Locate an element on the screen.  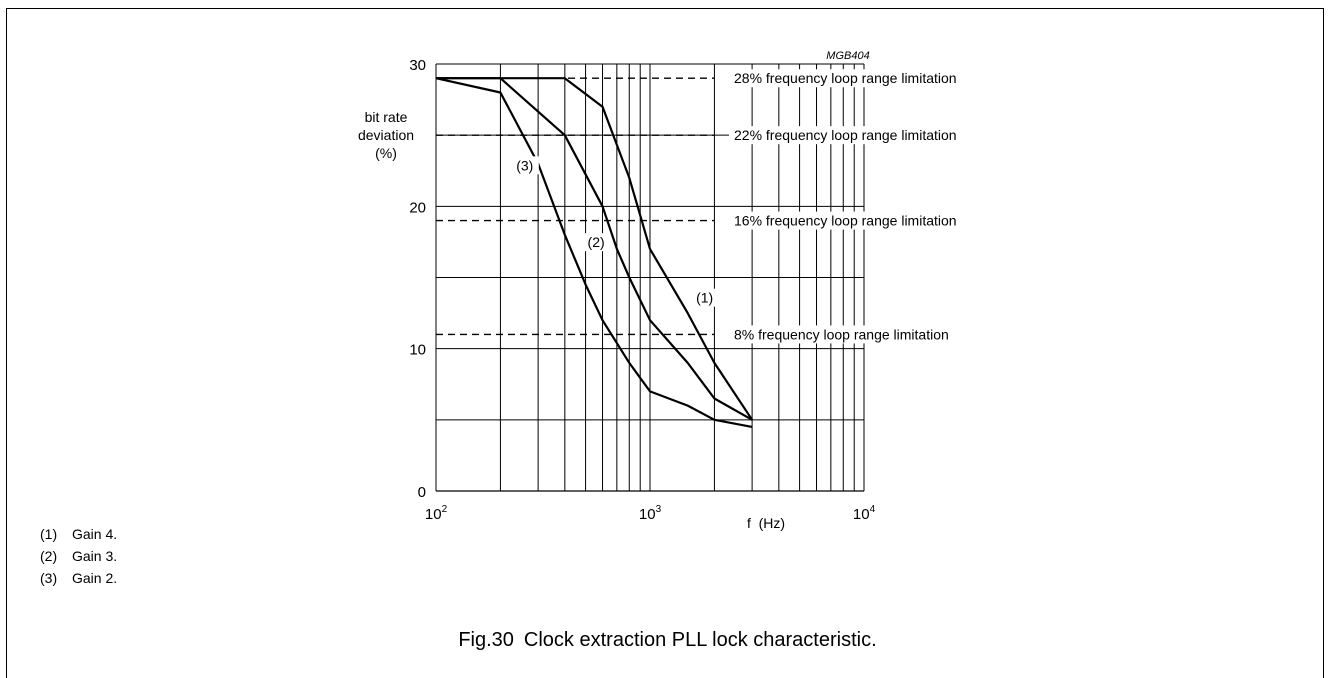
y-tick-label: 10 is located at coordinates (417, 350).